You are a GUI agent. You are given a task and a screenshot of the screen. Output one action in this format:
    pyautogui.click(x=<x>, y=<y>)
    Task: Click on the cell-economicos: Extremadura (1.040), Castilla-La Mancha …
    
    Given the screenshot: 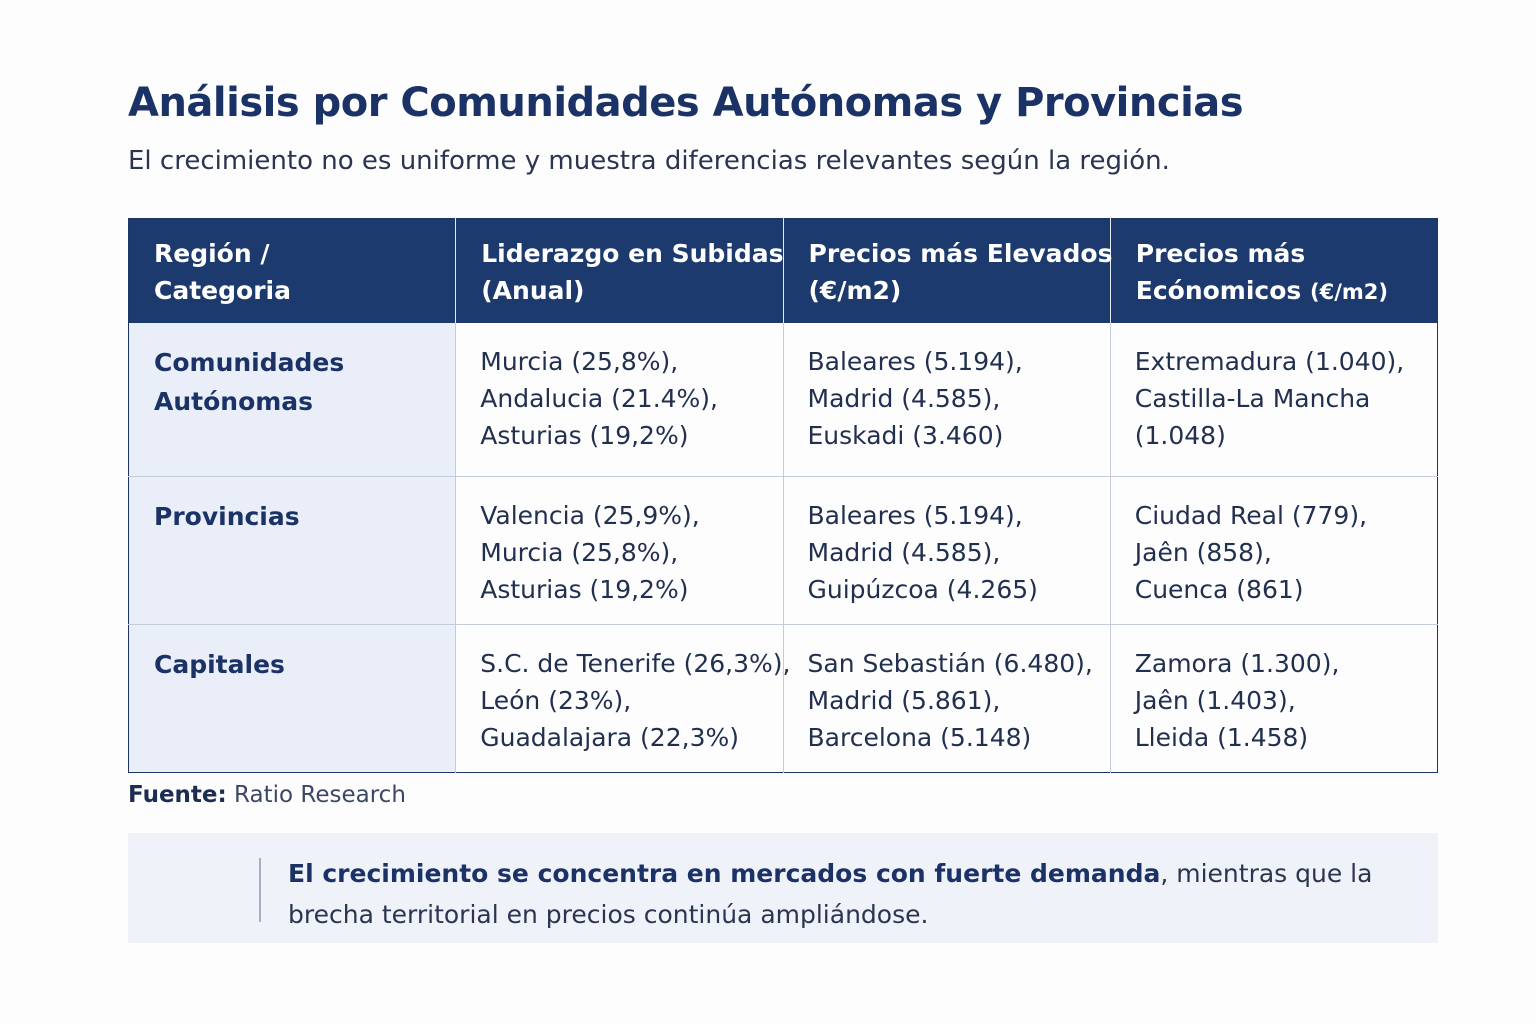 What is the action you would take?
    pyautogui.click(x=1274, y=400)
    